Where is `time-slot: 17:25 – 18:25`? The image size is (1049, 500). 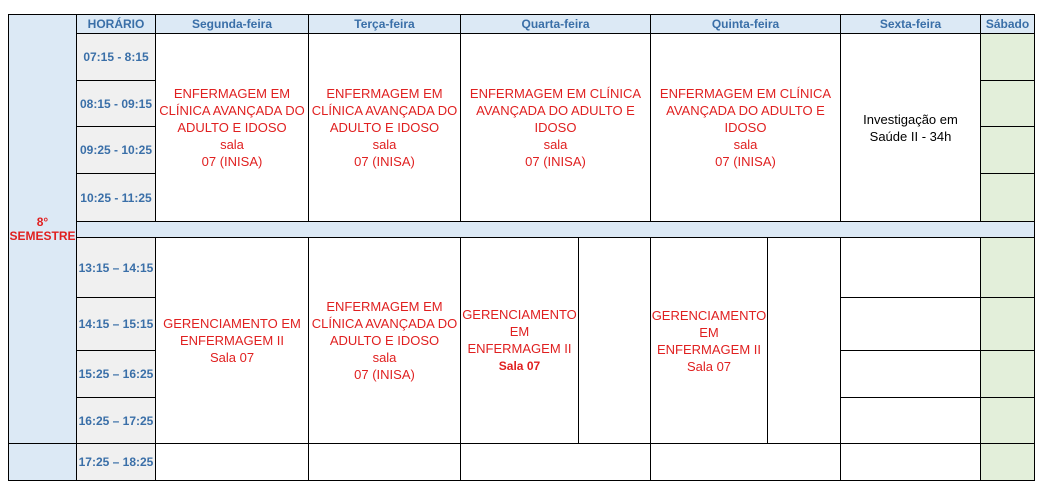
time-slot: 17:25 – 18:25 is located at coordinates (116, 462).